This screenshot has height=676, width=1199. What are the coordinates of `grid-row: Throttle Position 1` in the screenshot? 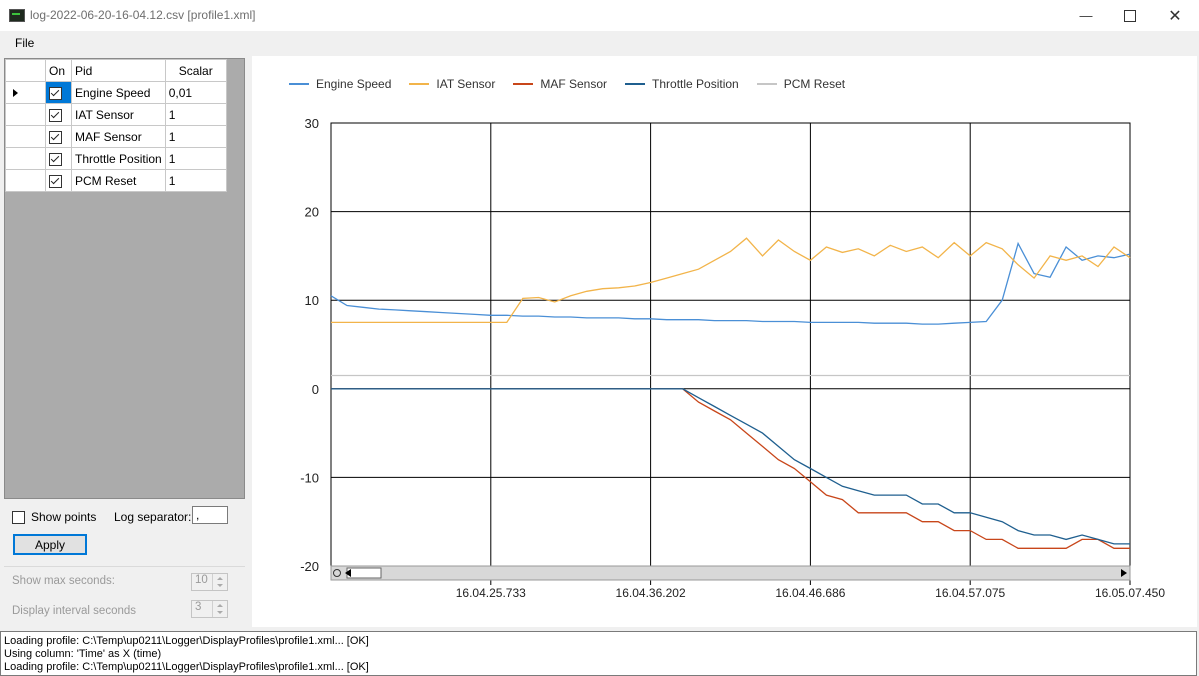 It's located at (116, 158).